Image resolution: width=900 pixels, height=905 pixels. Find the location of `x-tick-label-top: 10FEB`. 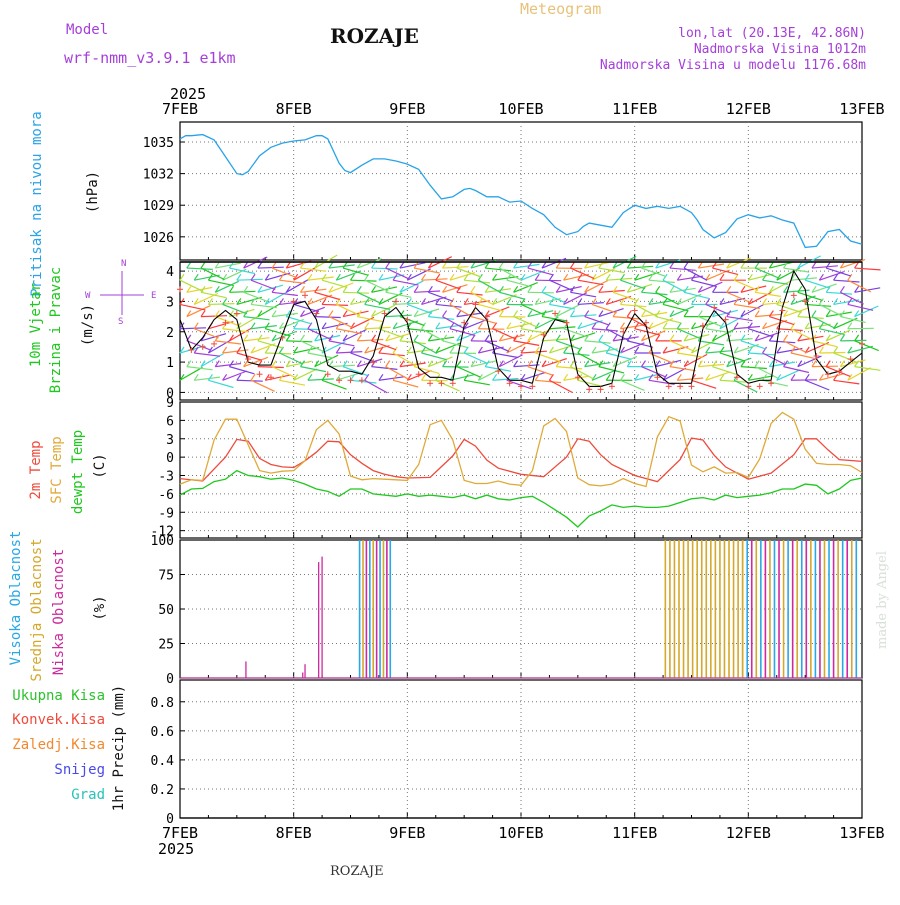

x-tick-label-top: 10FEB is located at coordinates (520, 109).